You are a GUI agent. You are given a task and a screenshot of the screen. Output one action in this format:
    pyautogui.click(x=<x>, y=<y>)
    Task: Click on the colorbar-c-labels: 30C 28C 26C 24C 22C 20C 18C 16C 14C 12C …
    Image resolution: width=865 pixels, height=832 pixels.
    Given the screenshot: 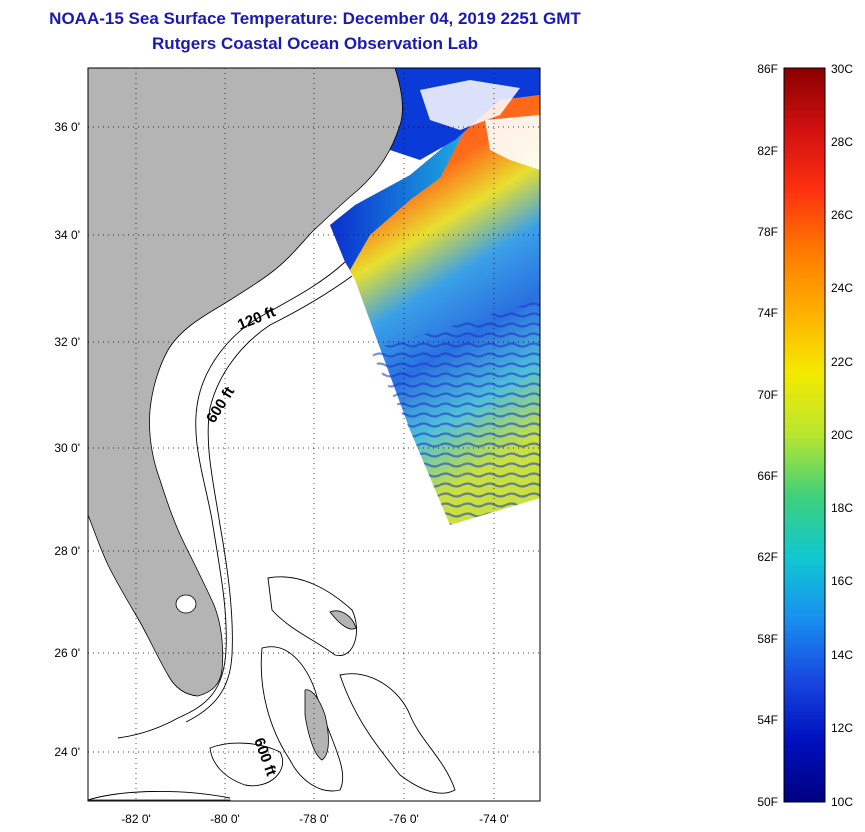 What is the action you would take?
    pyautogui.click(x=842, y=435)
    